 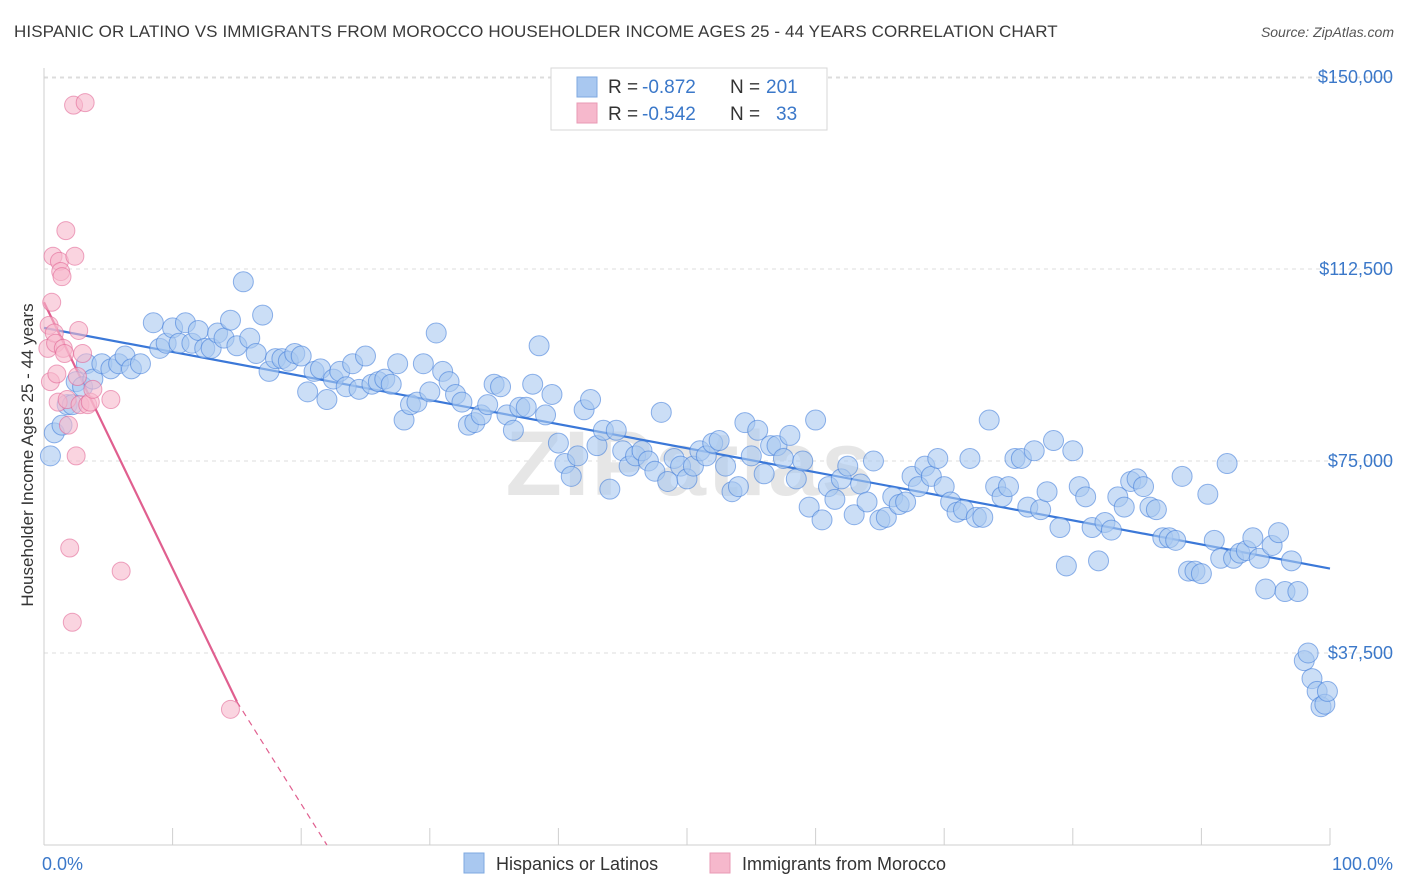 What do you see at coordinates (782, 87) in the screenshot?
I see `blue-n-value: 201` at bounding box center [782, 87].